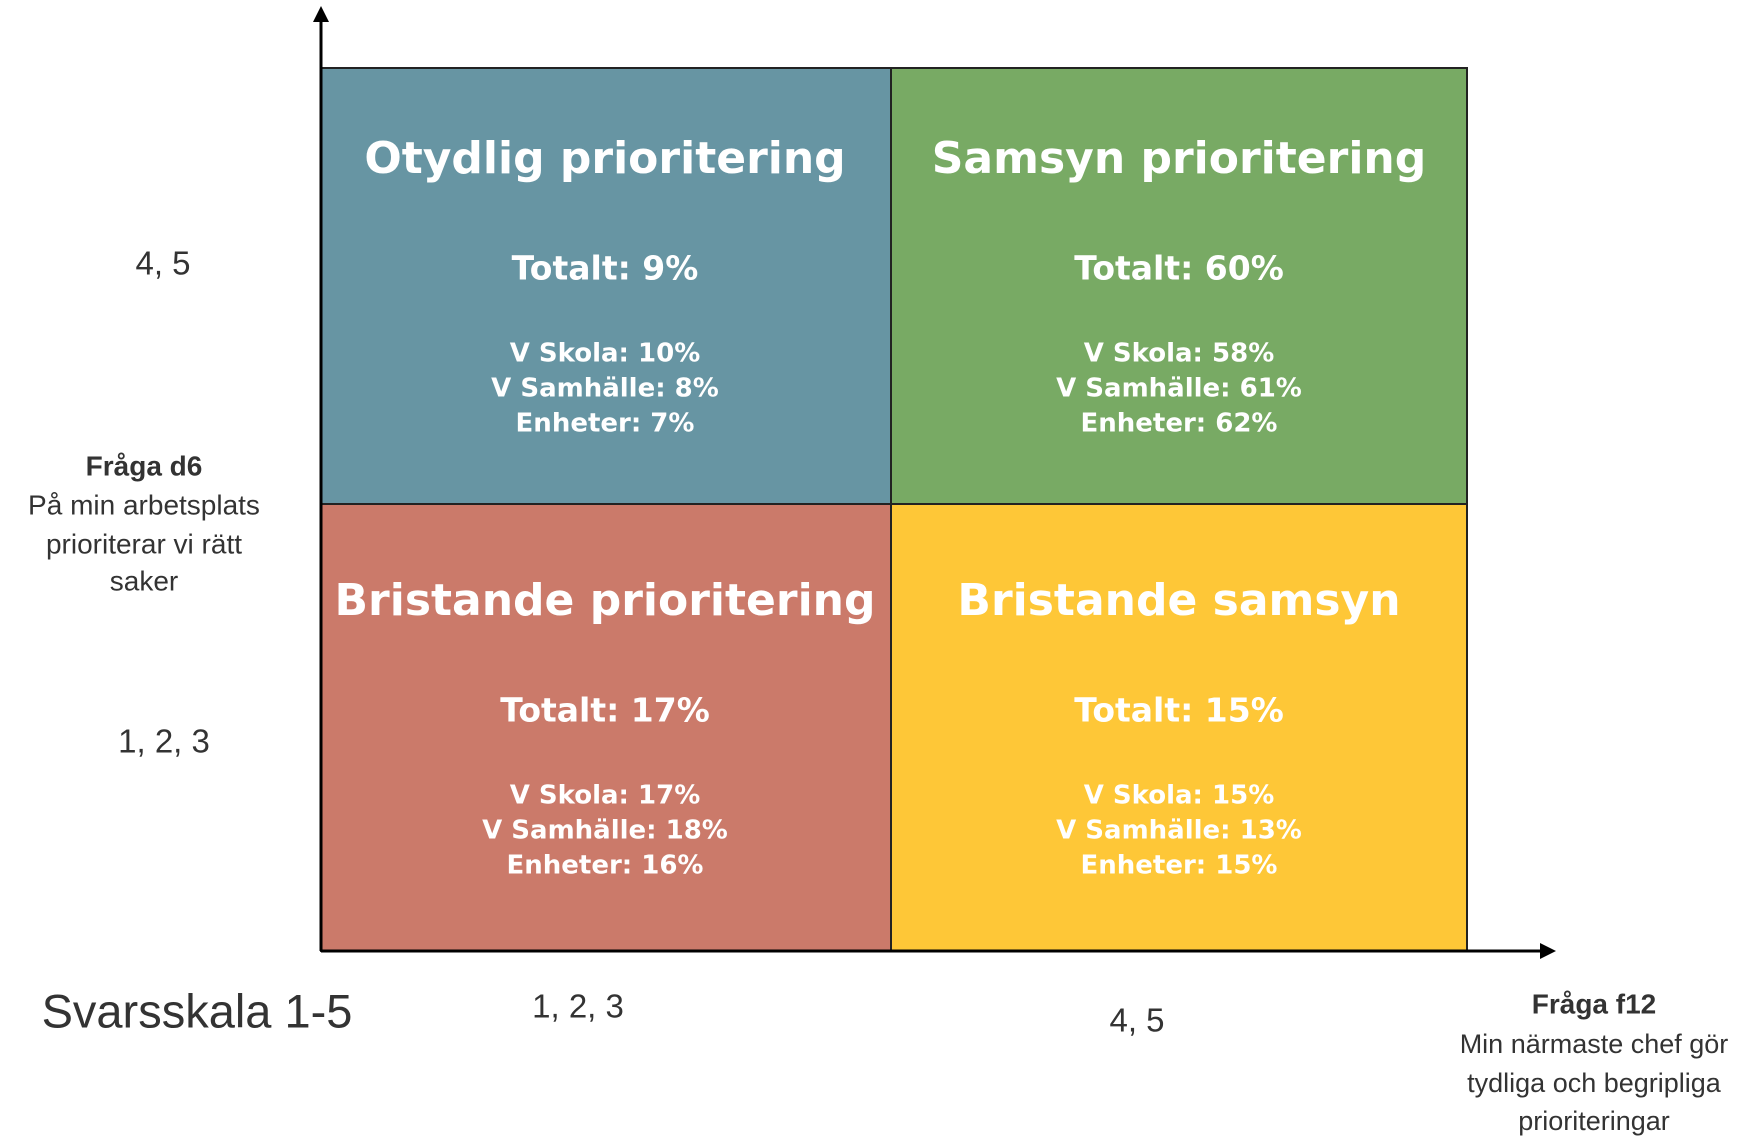  What do you see at coordinates (605, 268) in the screenshot?
I see `quadrant-total: Totalt: 9%` at bounding box center [605, 268].